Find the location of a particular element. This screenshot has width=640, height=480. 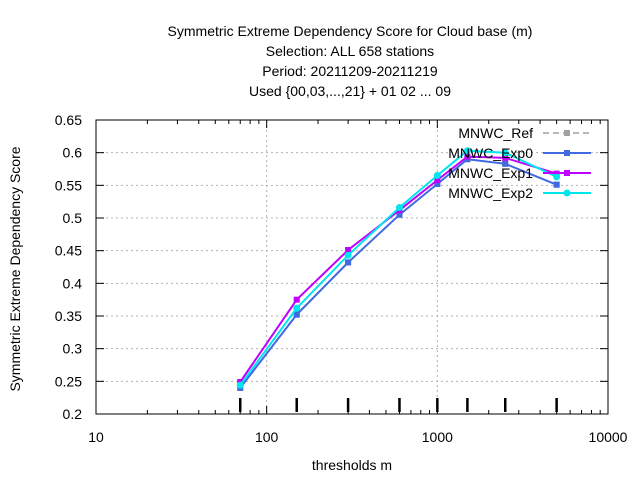

x-tick-label: 1000 is located at coordinates (437, 437).